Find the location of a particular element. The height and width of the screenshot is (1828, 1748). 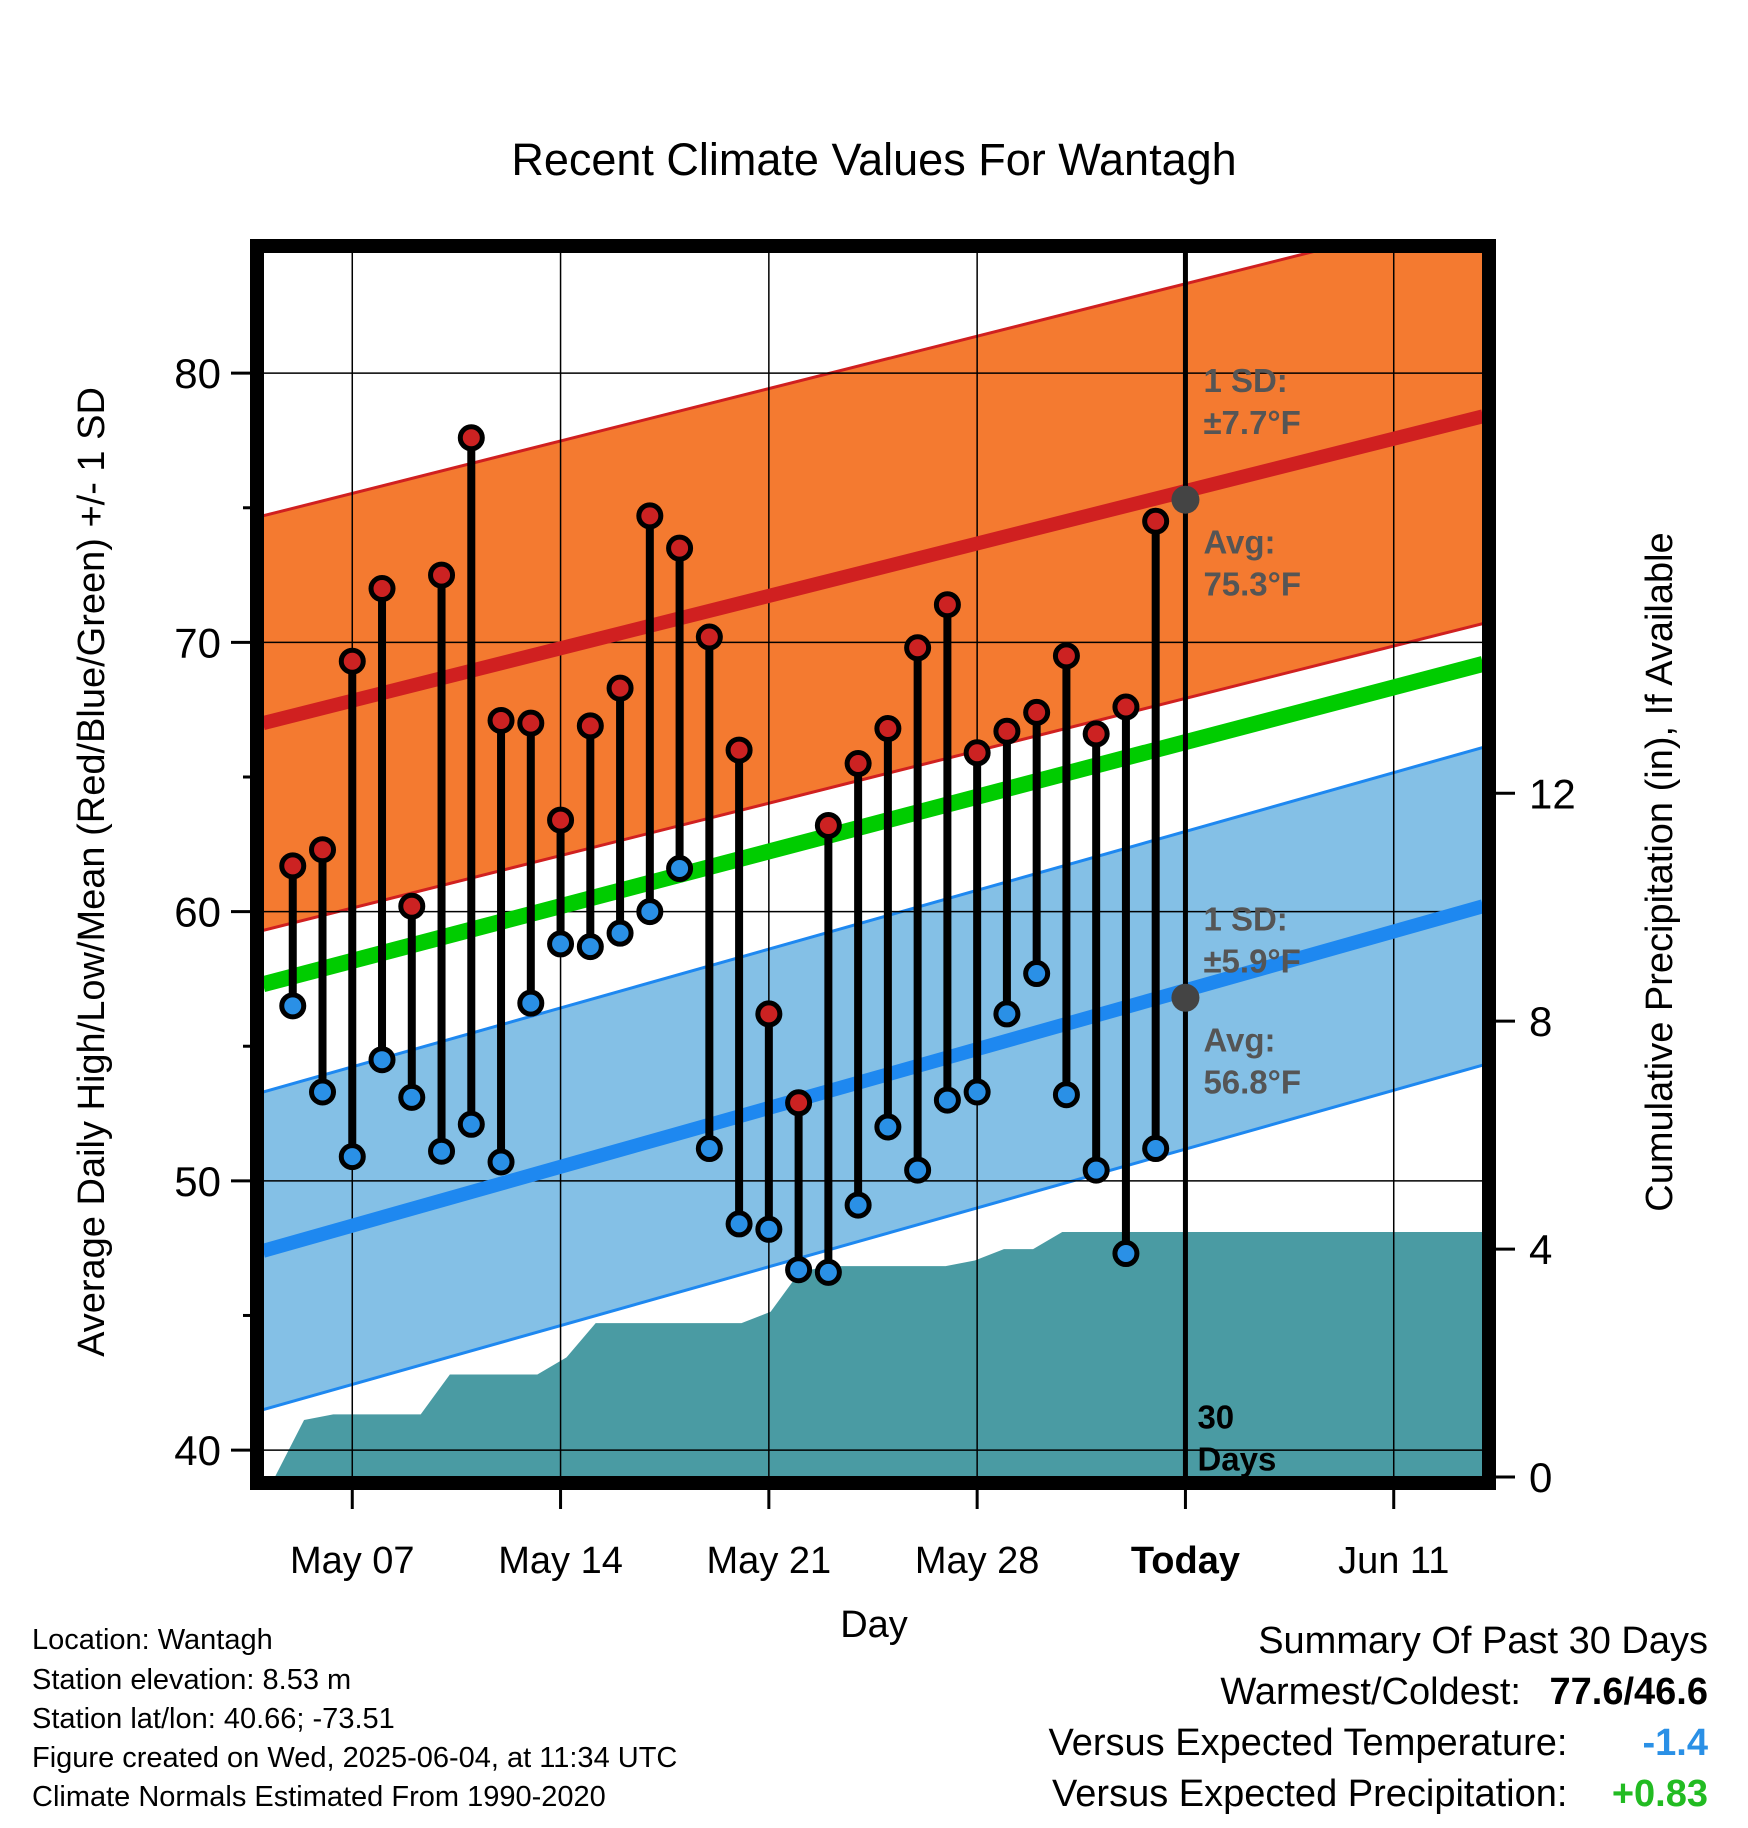

summary-temp: Versus Expected Temperature: -1.4 is located at coordinates (1378, 1743).